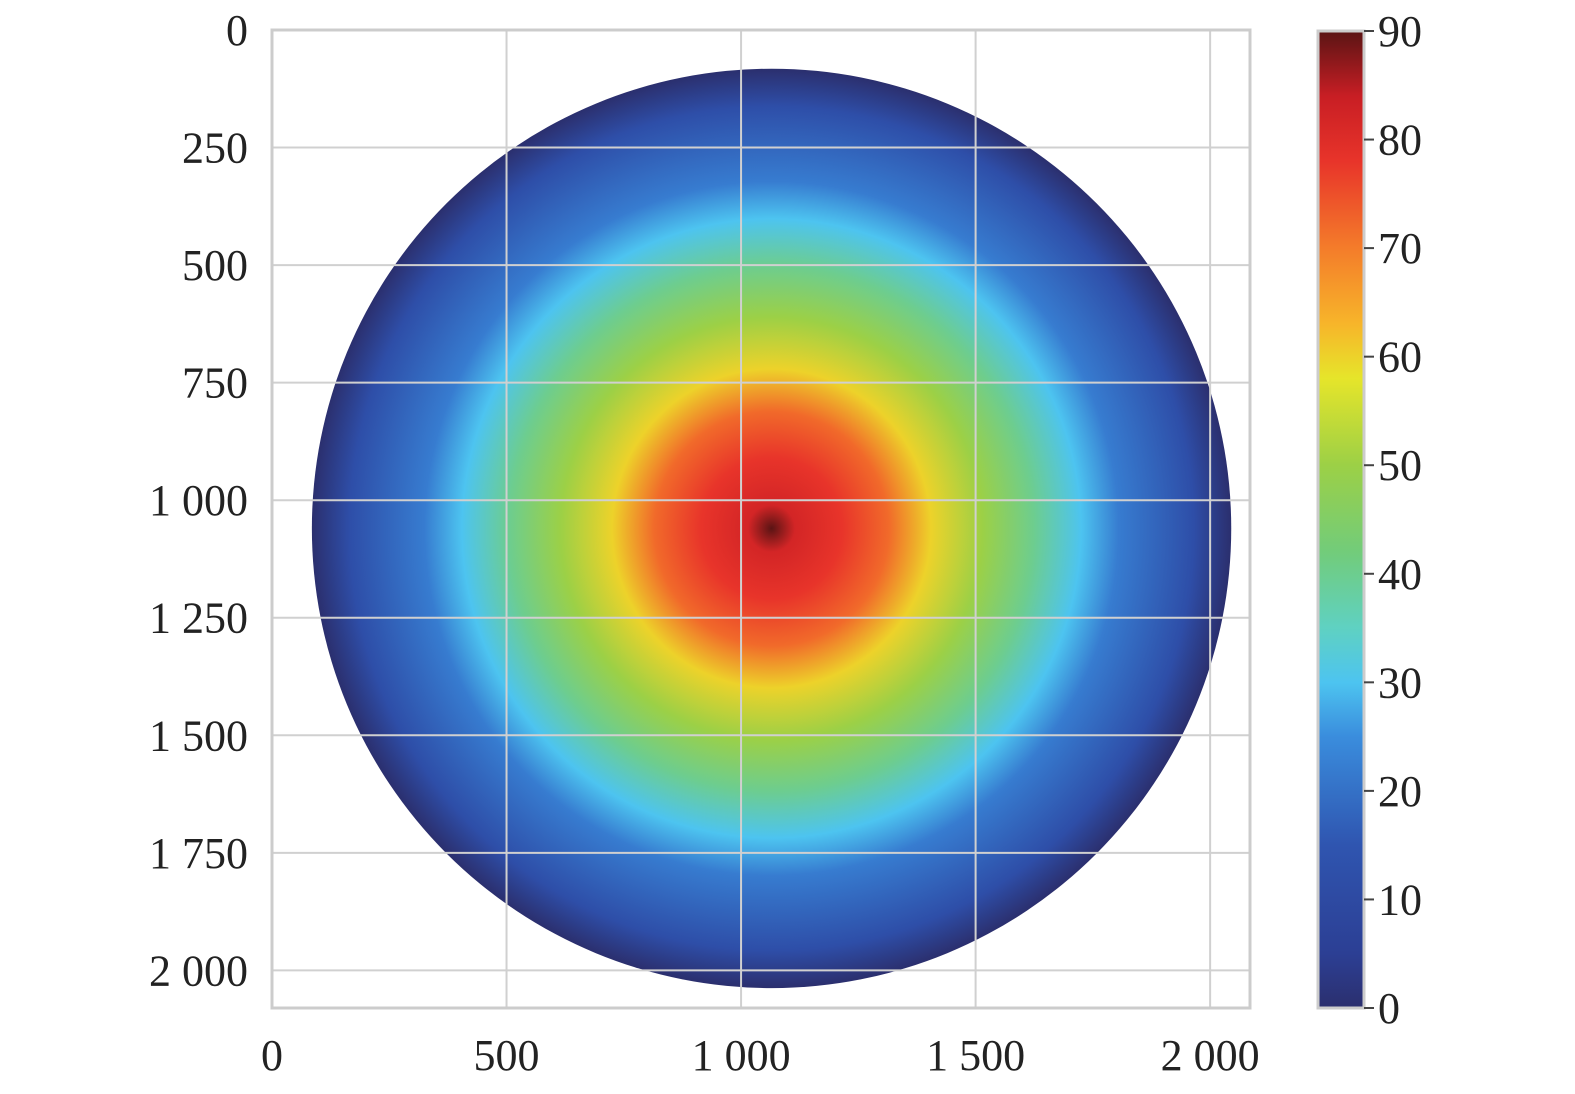  What do you see at coordinates (198, 618) in the screenshot?
I see `y-tick-label-1250: 1 250` at bounding box center [198, 618].